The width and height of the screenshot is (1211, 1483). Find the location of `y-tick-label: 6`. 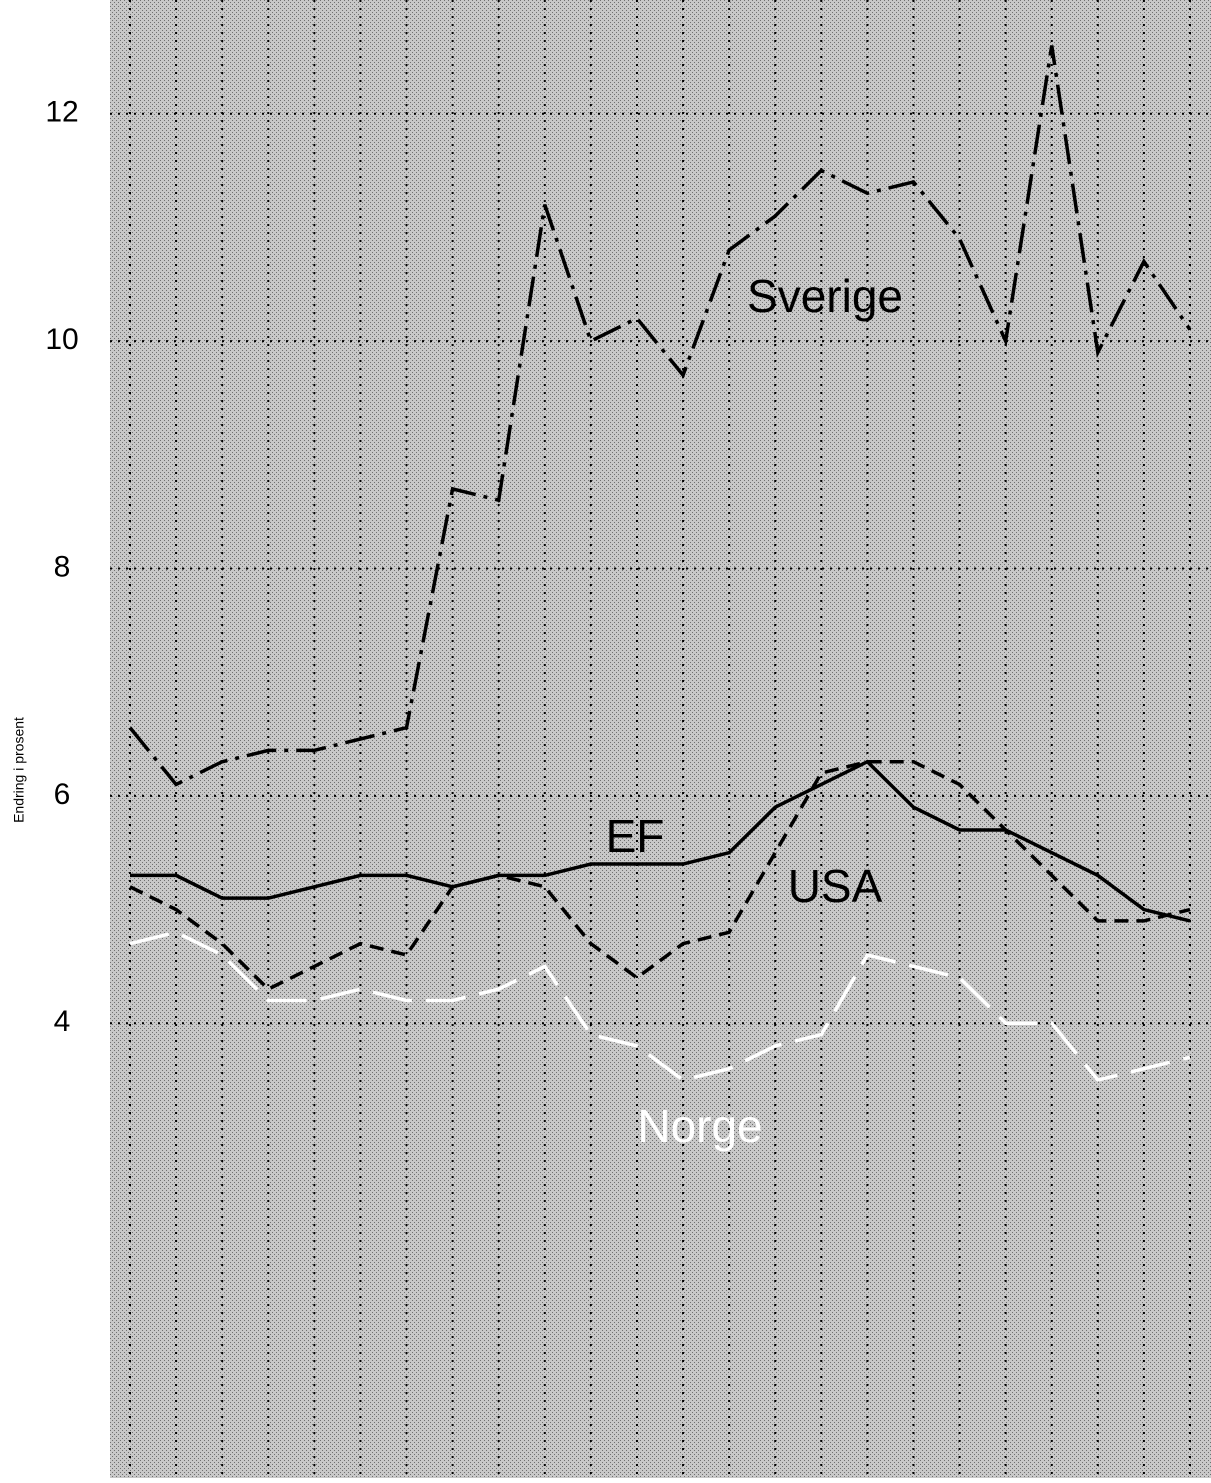

y-tick-label: 6 is located at coordinates (62, 794).